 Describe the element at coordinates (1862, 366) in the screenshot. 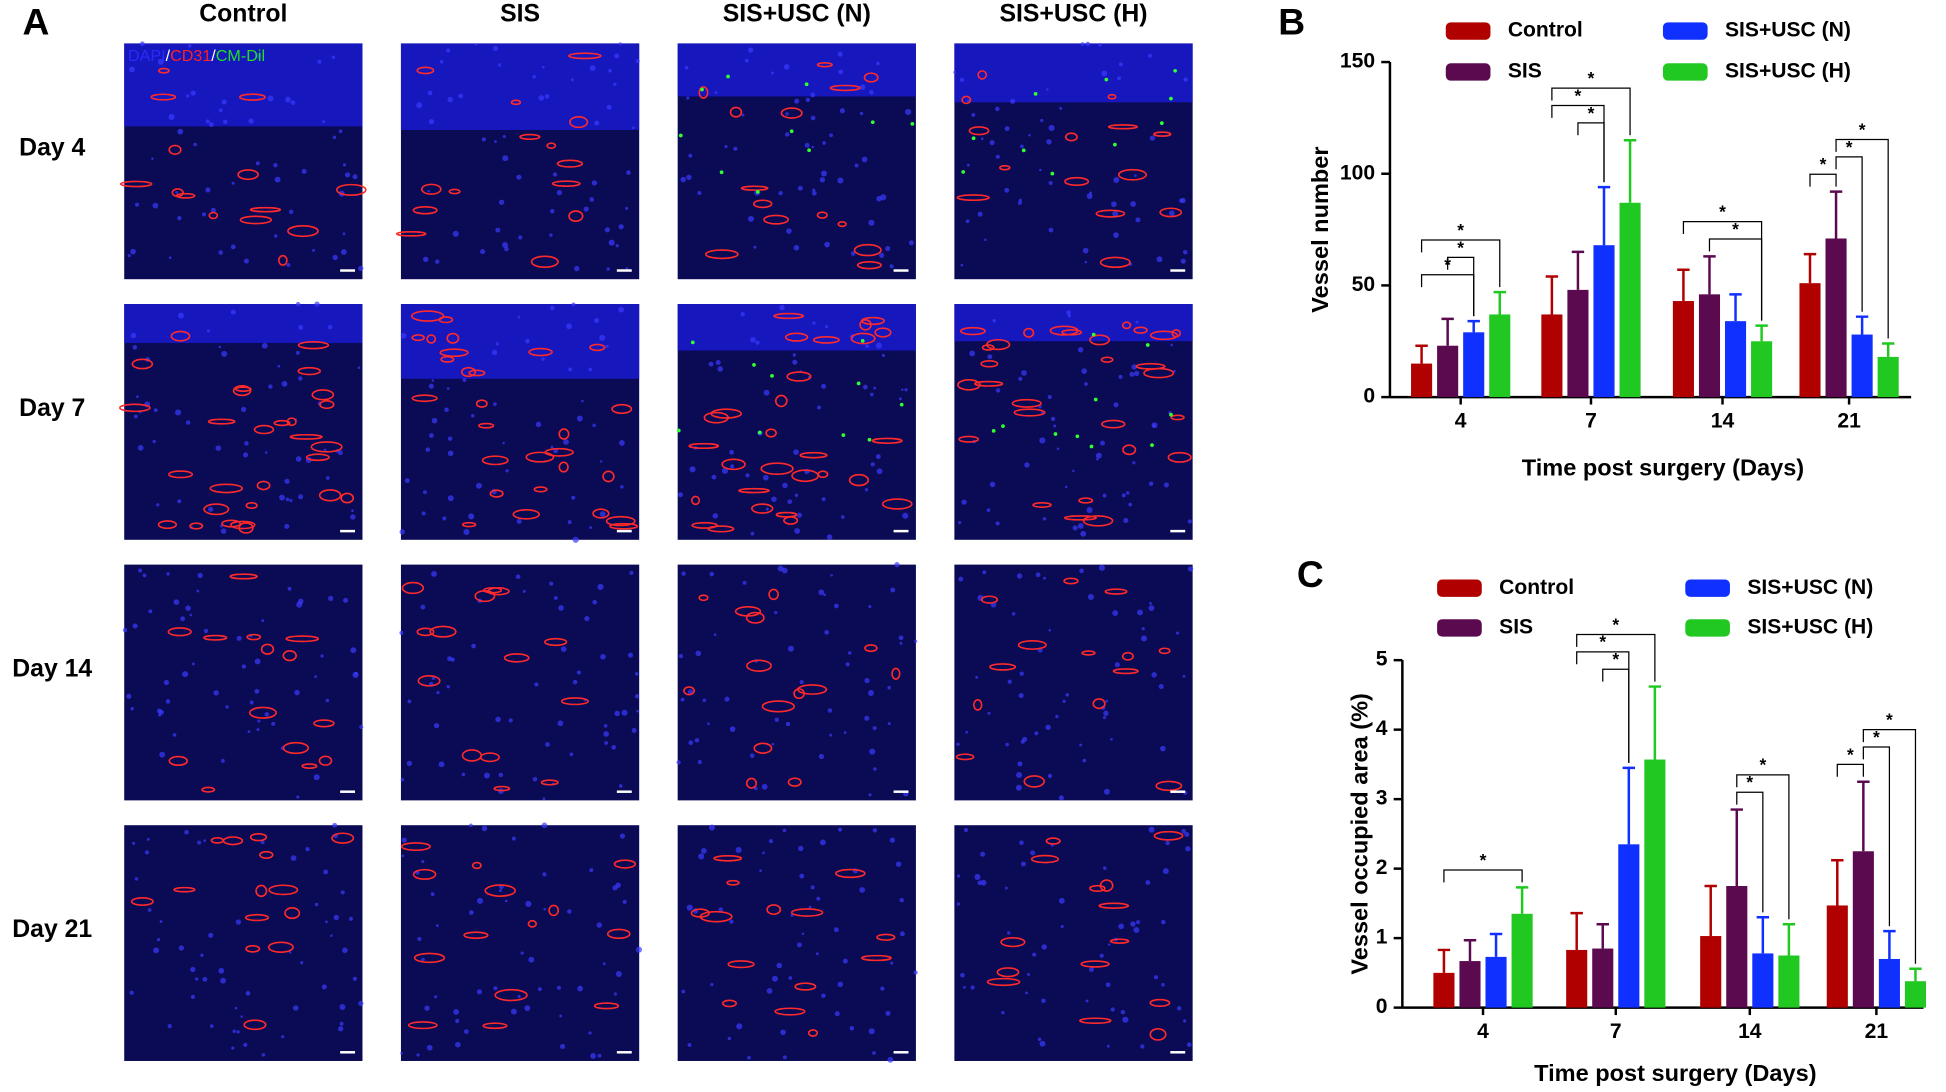

I see `bar` at that location.